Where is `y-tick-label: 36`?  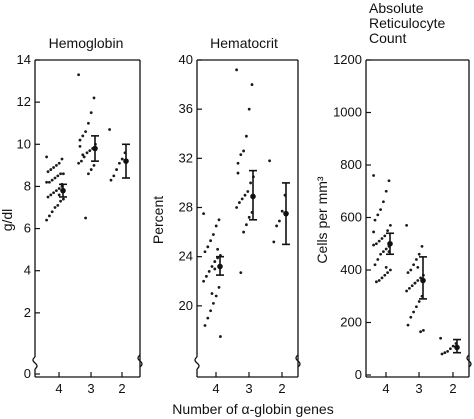
y-tick-label: 36 is located at coordinates (186, 108).